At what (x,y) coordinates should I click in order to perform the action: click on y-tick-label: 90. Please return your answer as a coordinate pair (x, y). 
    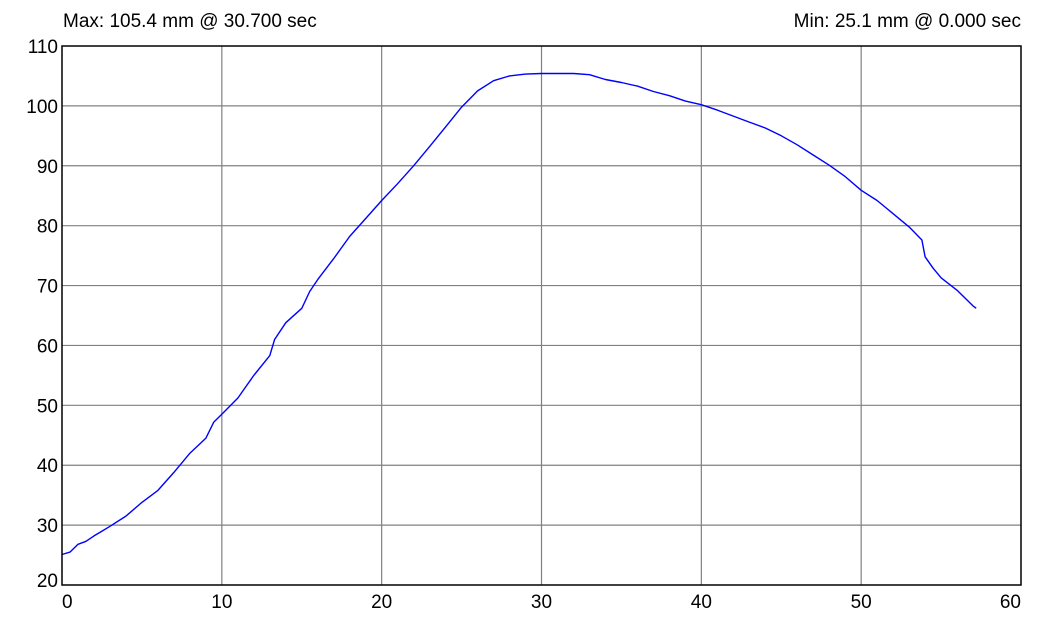
    Looking at the image, I should click on (47, 167).